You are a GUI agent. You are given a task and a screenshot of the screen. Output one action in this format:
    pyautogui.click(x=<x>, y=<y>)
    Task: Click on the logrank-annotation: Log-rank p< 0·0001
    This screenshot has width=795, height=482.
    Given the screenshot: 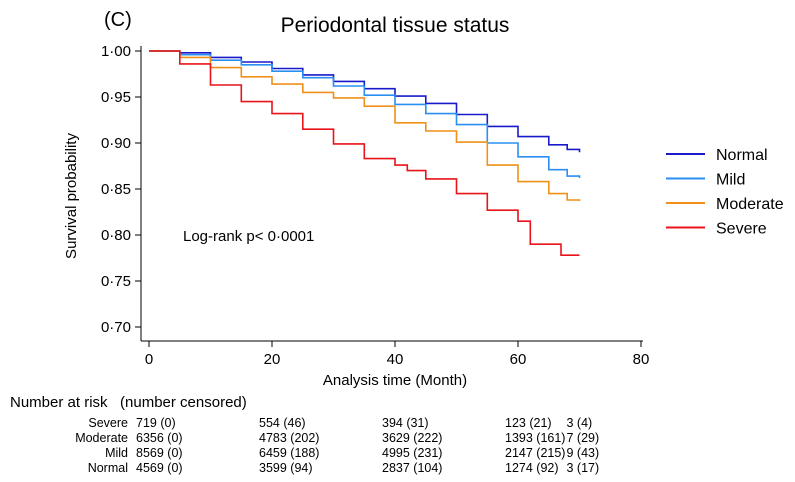 What is the action you would take?
    pyautogui.click(x=248, y=236)
    